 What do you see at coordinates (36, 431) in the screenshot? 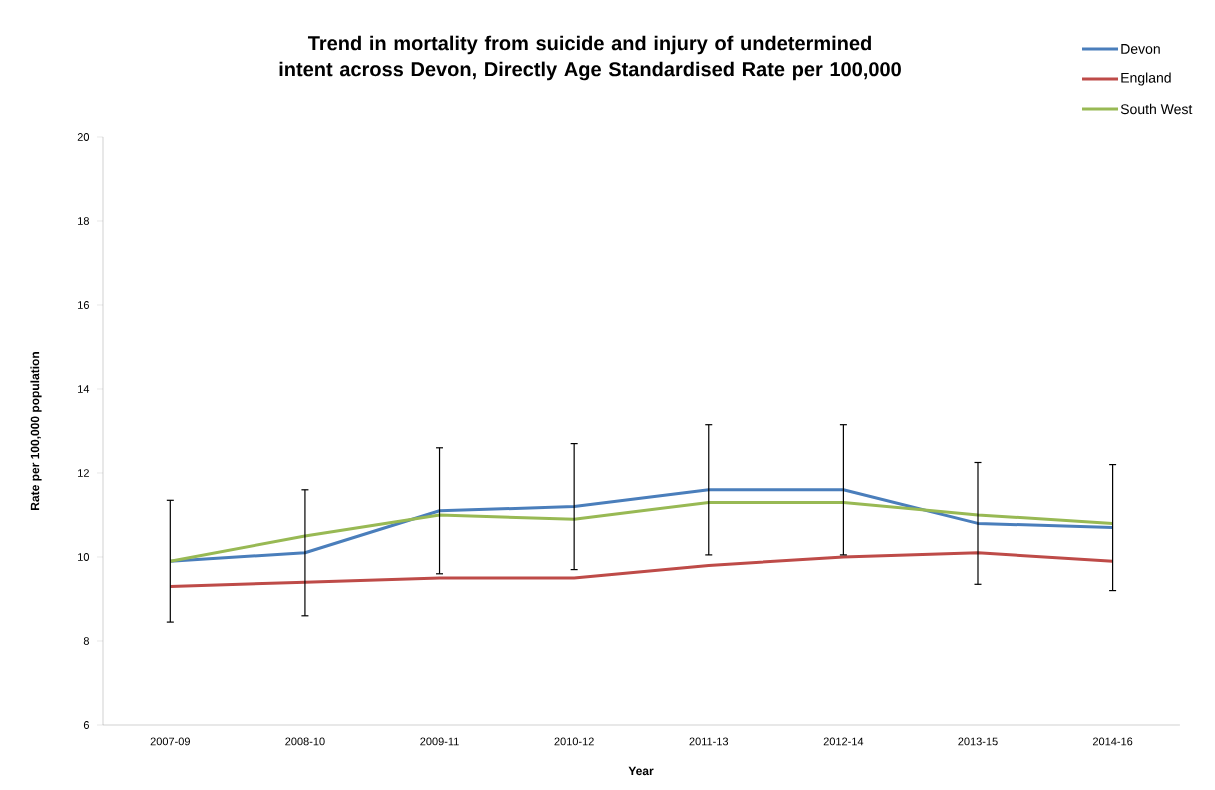
I see `y-axis-title: Rate per 100,000 population` at bounding box center [36, 431].